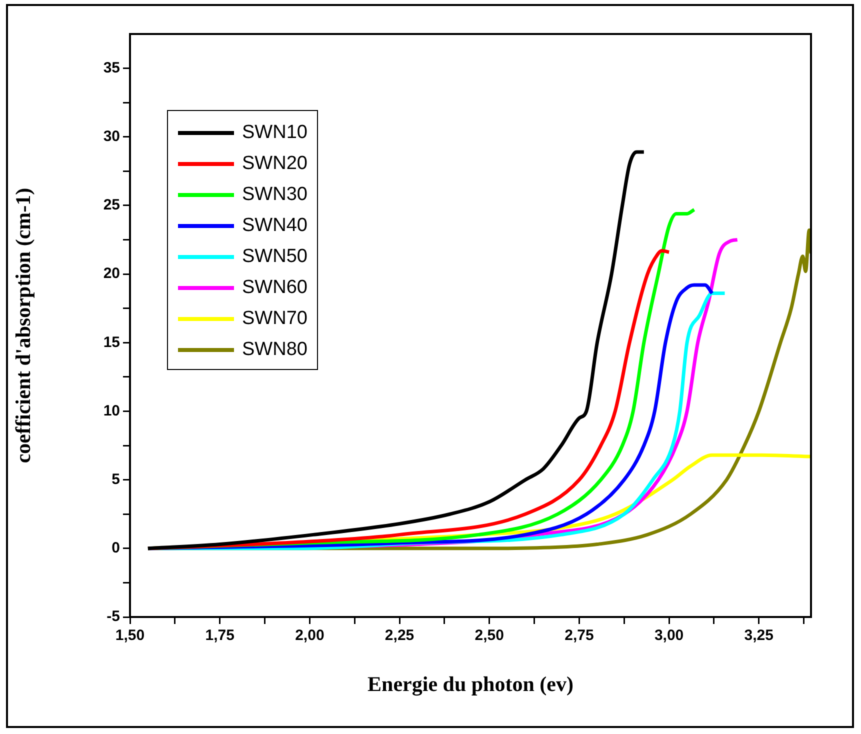 The height and width of the screenshot is (734, 861). What do you see at coordinates (275, 163) in the screenshot?
I see `legend-label: SWN20` at bounding box center [275, 163].